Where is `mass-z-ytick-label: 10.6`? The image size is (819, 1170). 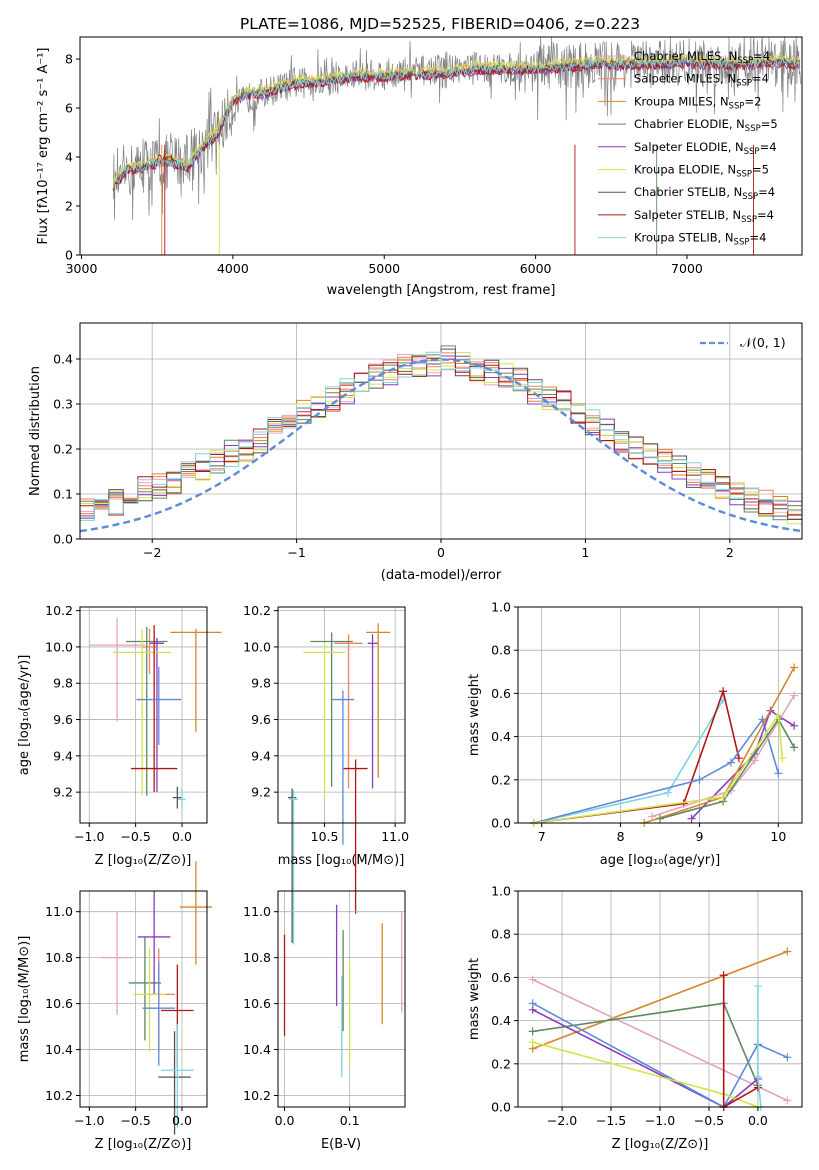 mass-z-ytick-label: 10.6 is located at coordinates (59, 1003).